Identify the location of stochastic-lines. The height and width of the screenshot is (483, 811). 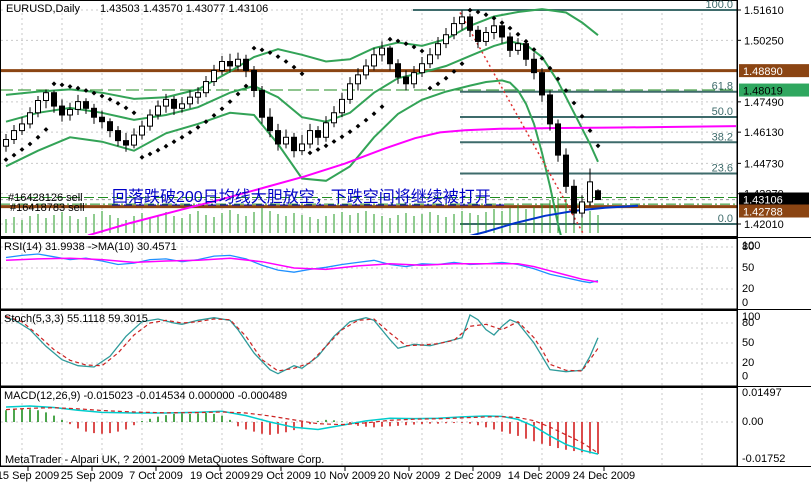
(302, 344).